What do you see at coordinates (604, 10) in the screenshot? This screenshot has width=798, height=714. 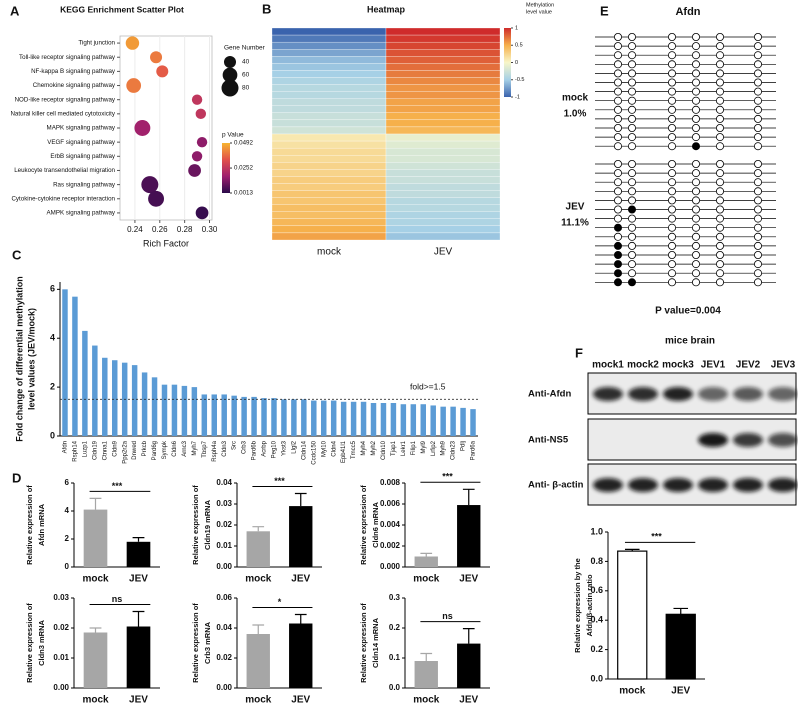 I see `panel-label: E` at bounding box center [604, 10].